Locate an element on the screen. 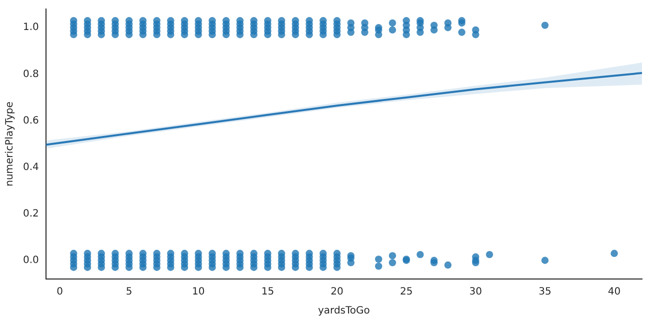 The width and height of the screenshot is (650, 321). x-tick-label: 10 is located at coordinates (198, 292).